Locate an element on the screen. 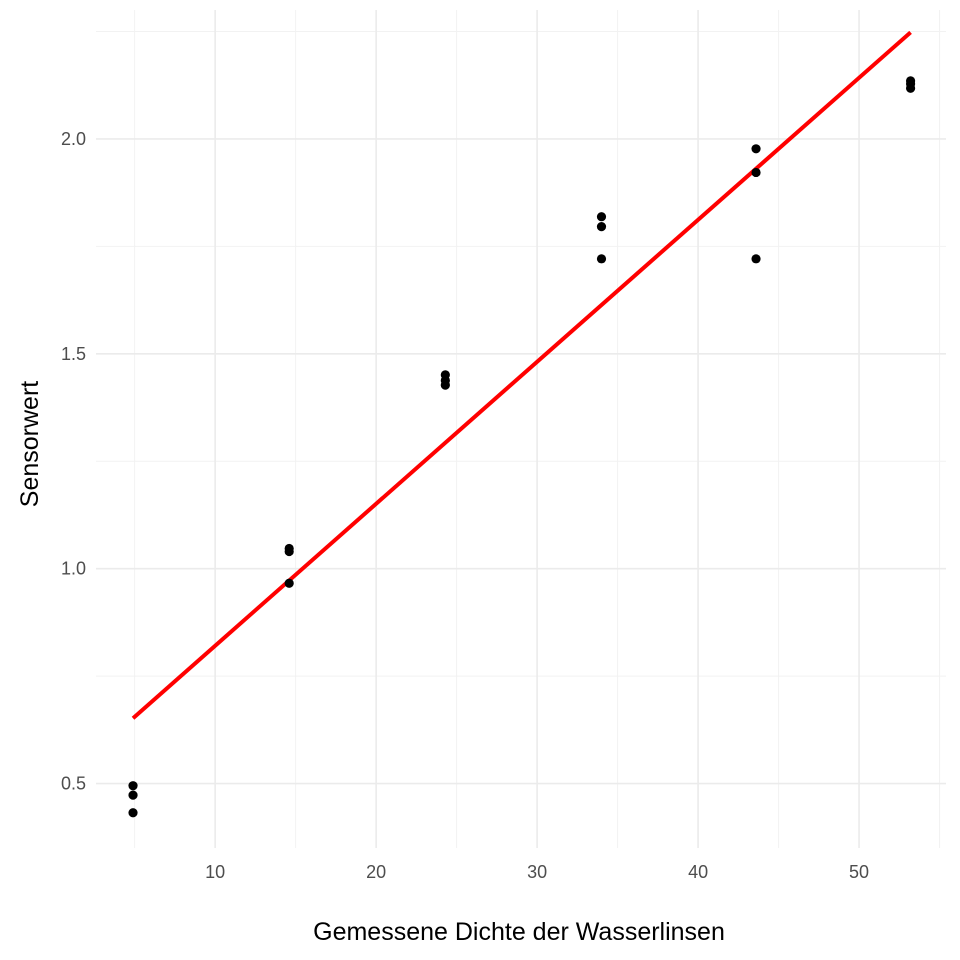  x-tick-label: 20 is located at coordinates (376, 872).